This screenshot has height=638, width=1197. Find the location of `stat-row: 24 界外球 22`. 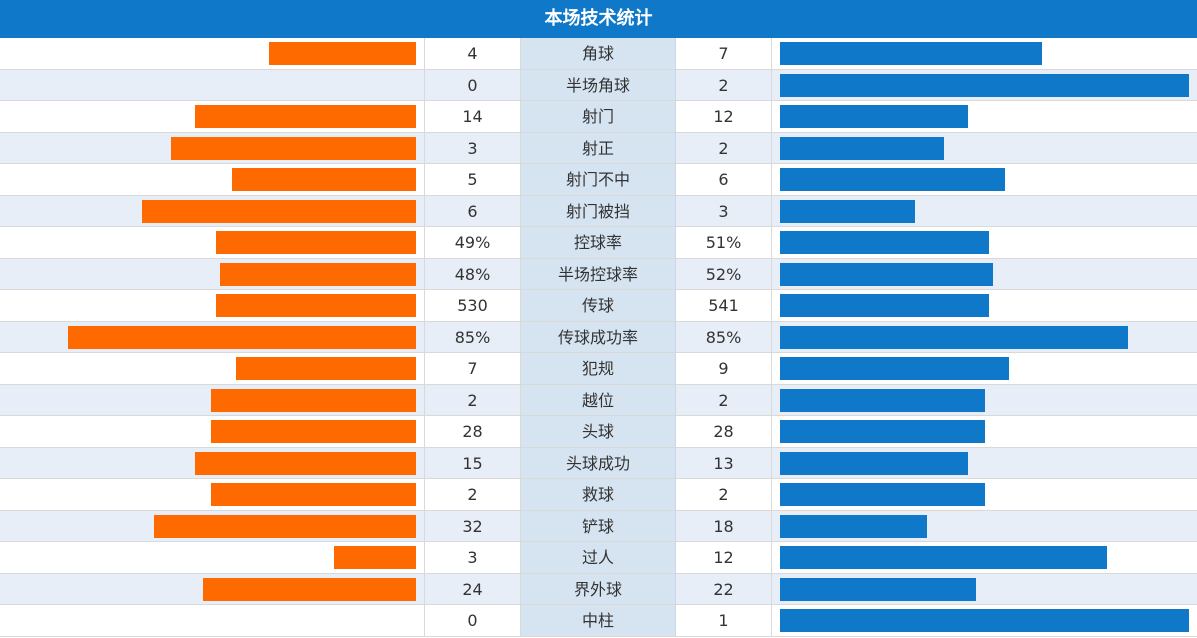

stat-row: 24 界外球 22 is located at coordinates (598, 589).